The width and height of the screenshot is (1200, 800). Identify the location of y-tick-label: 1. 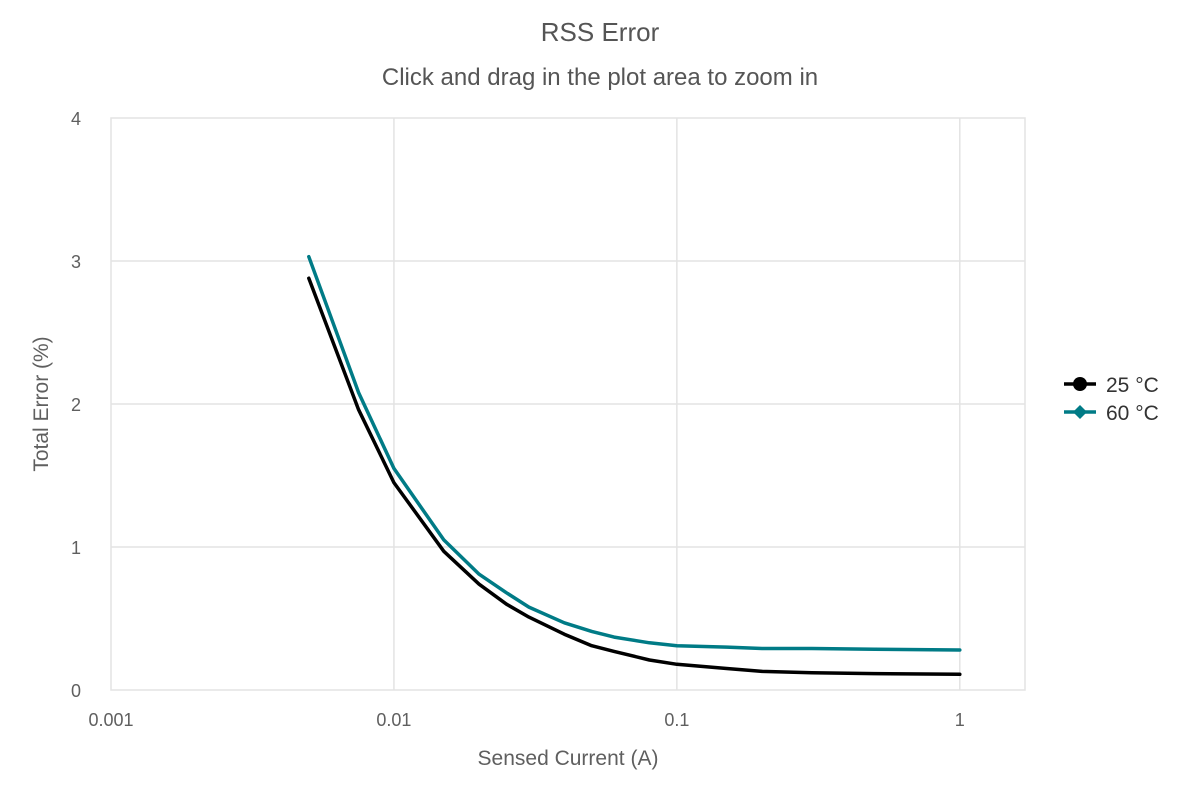
(76, 548).